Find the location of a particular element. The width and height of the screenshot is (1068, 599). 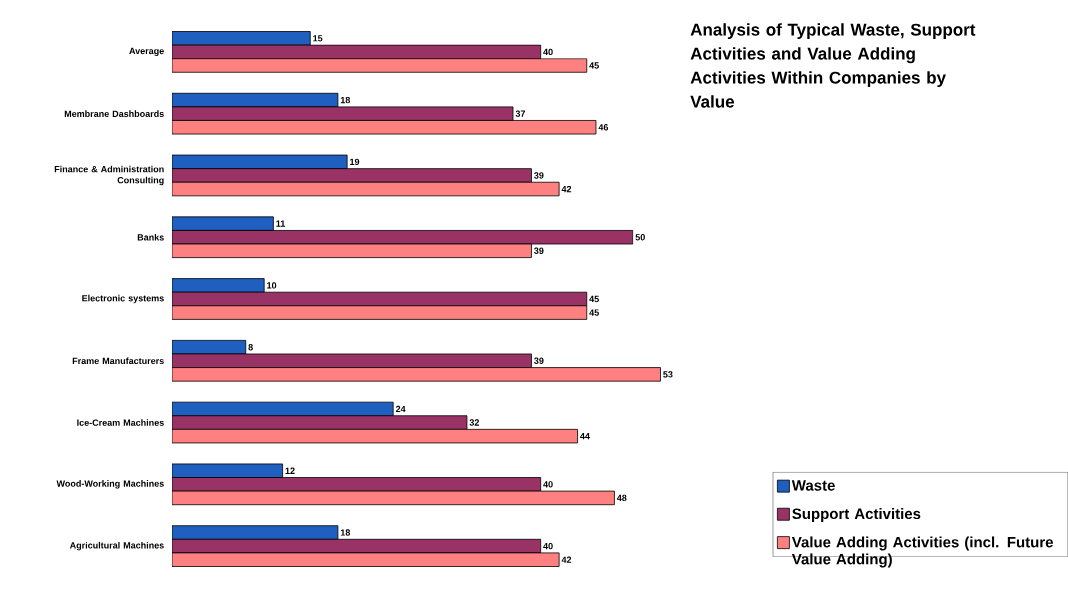

y-tick-label: Banks is located at coordinates (150, 237).